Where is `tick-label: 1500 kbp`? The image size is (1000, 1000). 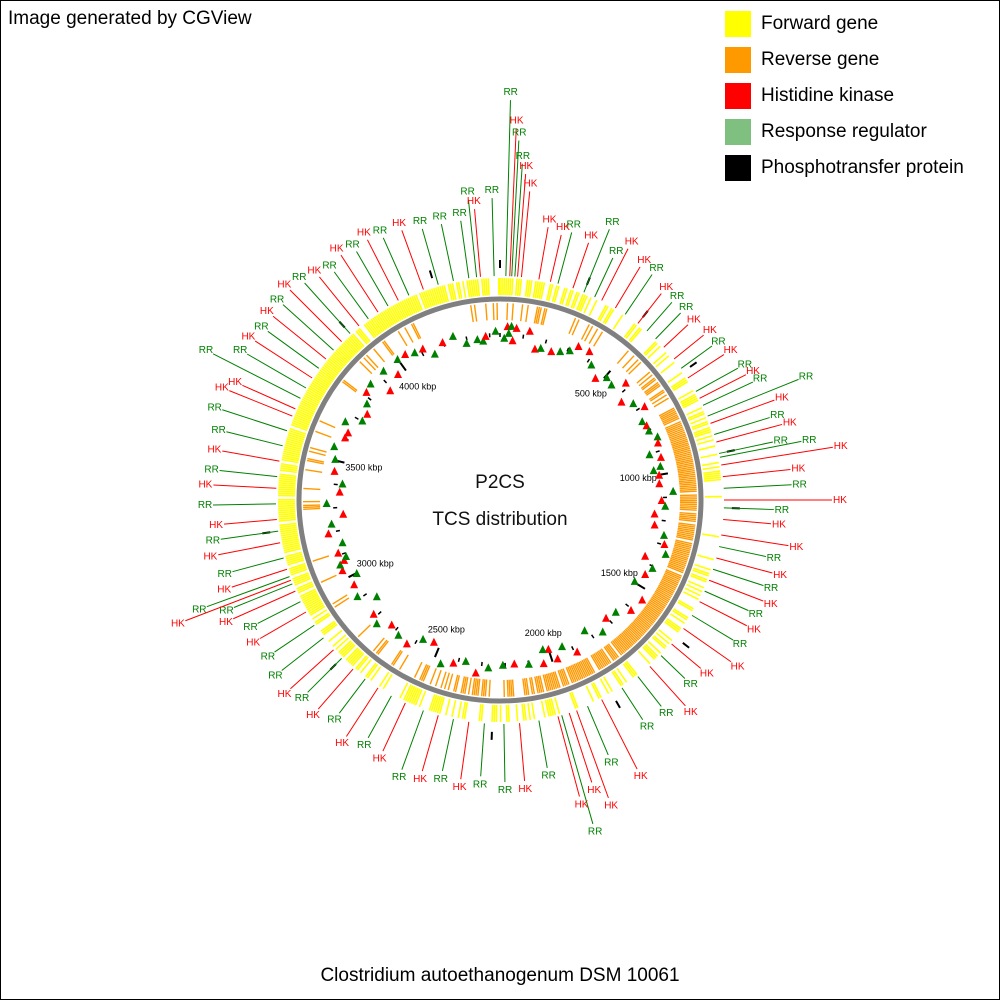
tick-label: 1500 kbp is located at coordinates (619, 573).